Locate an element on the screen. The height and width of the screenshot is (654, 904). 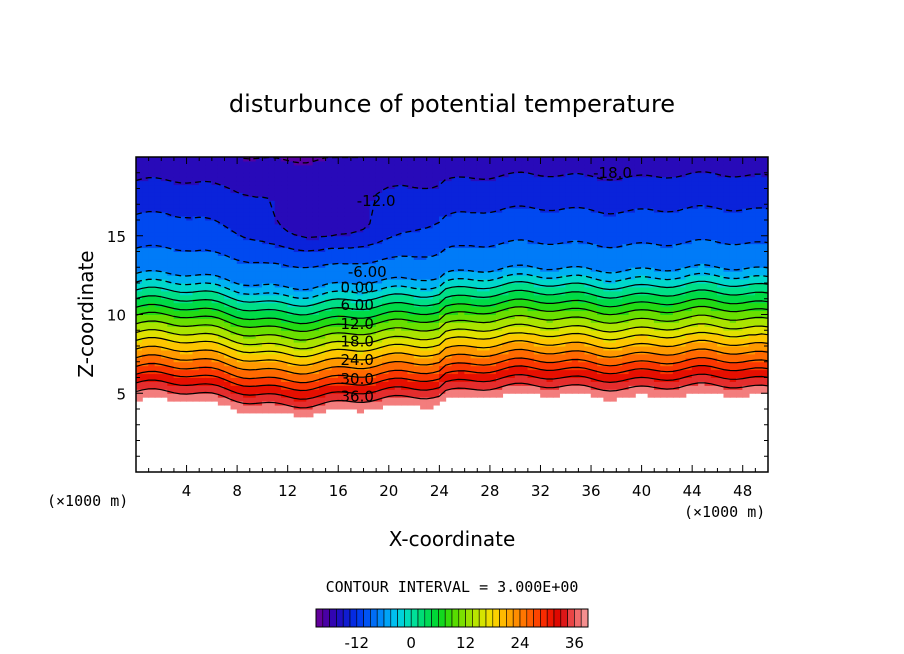
y-axis-label: Z-coordinate is located at coordinates (86, 313).